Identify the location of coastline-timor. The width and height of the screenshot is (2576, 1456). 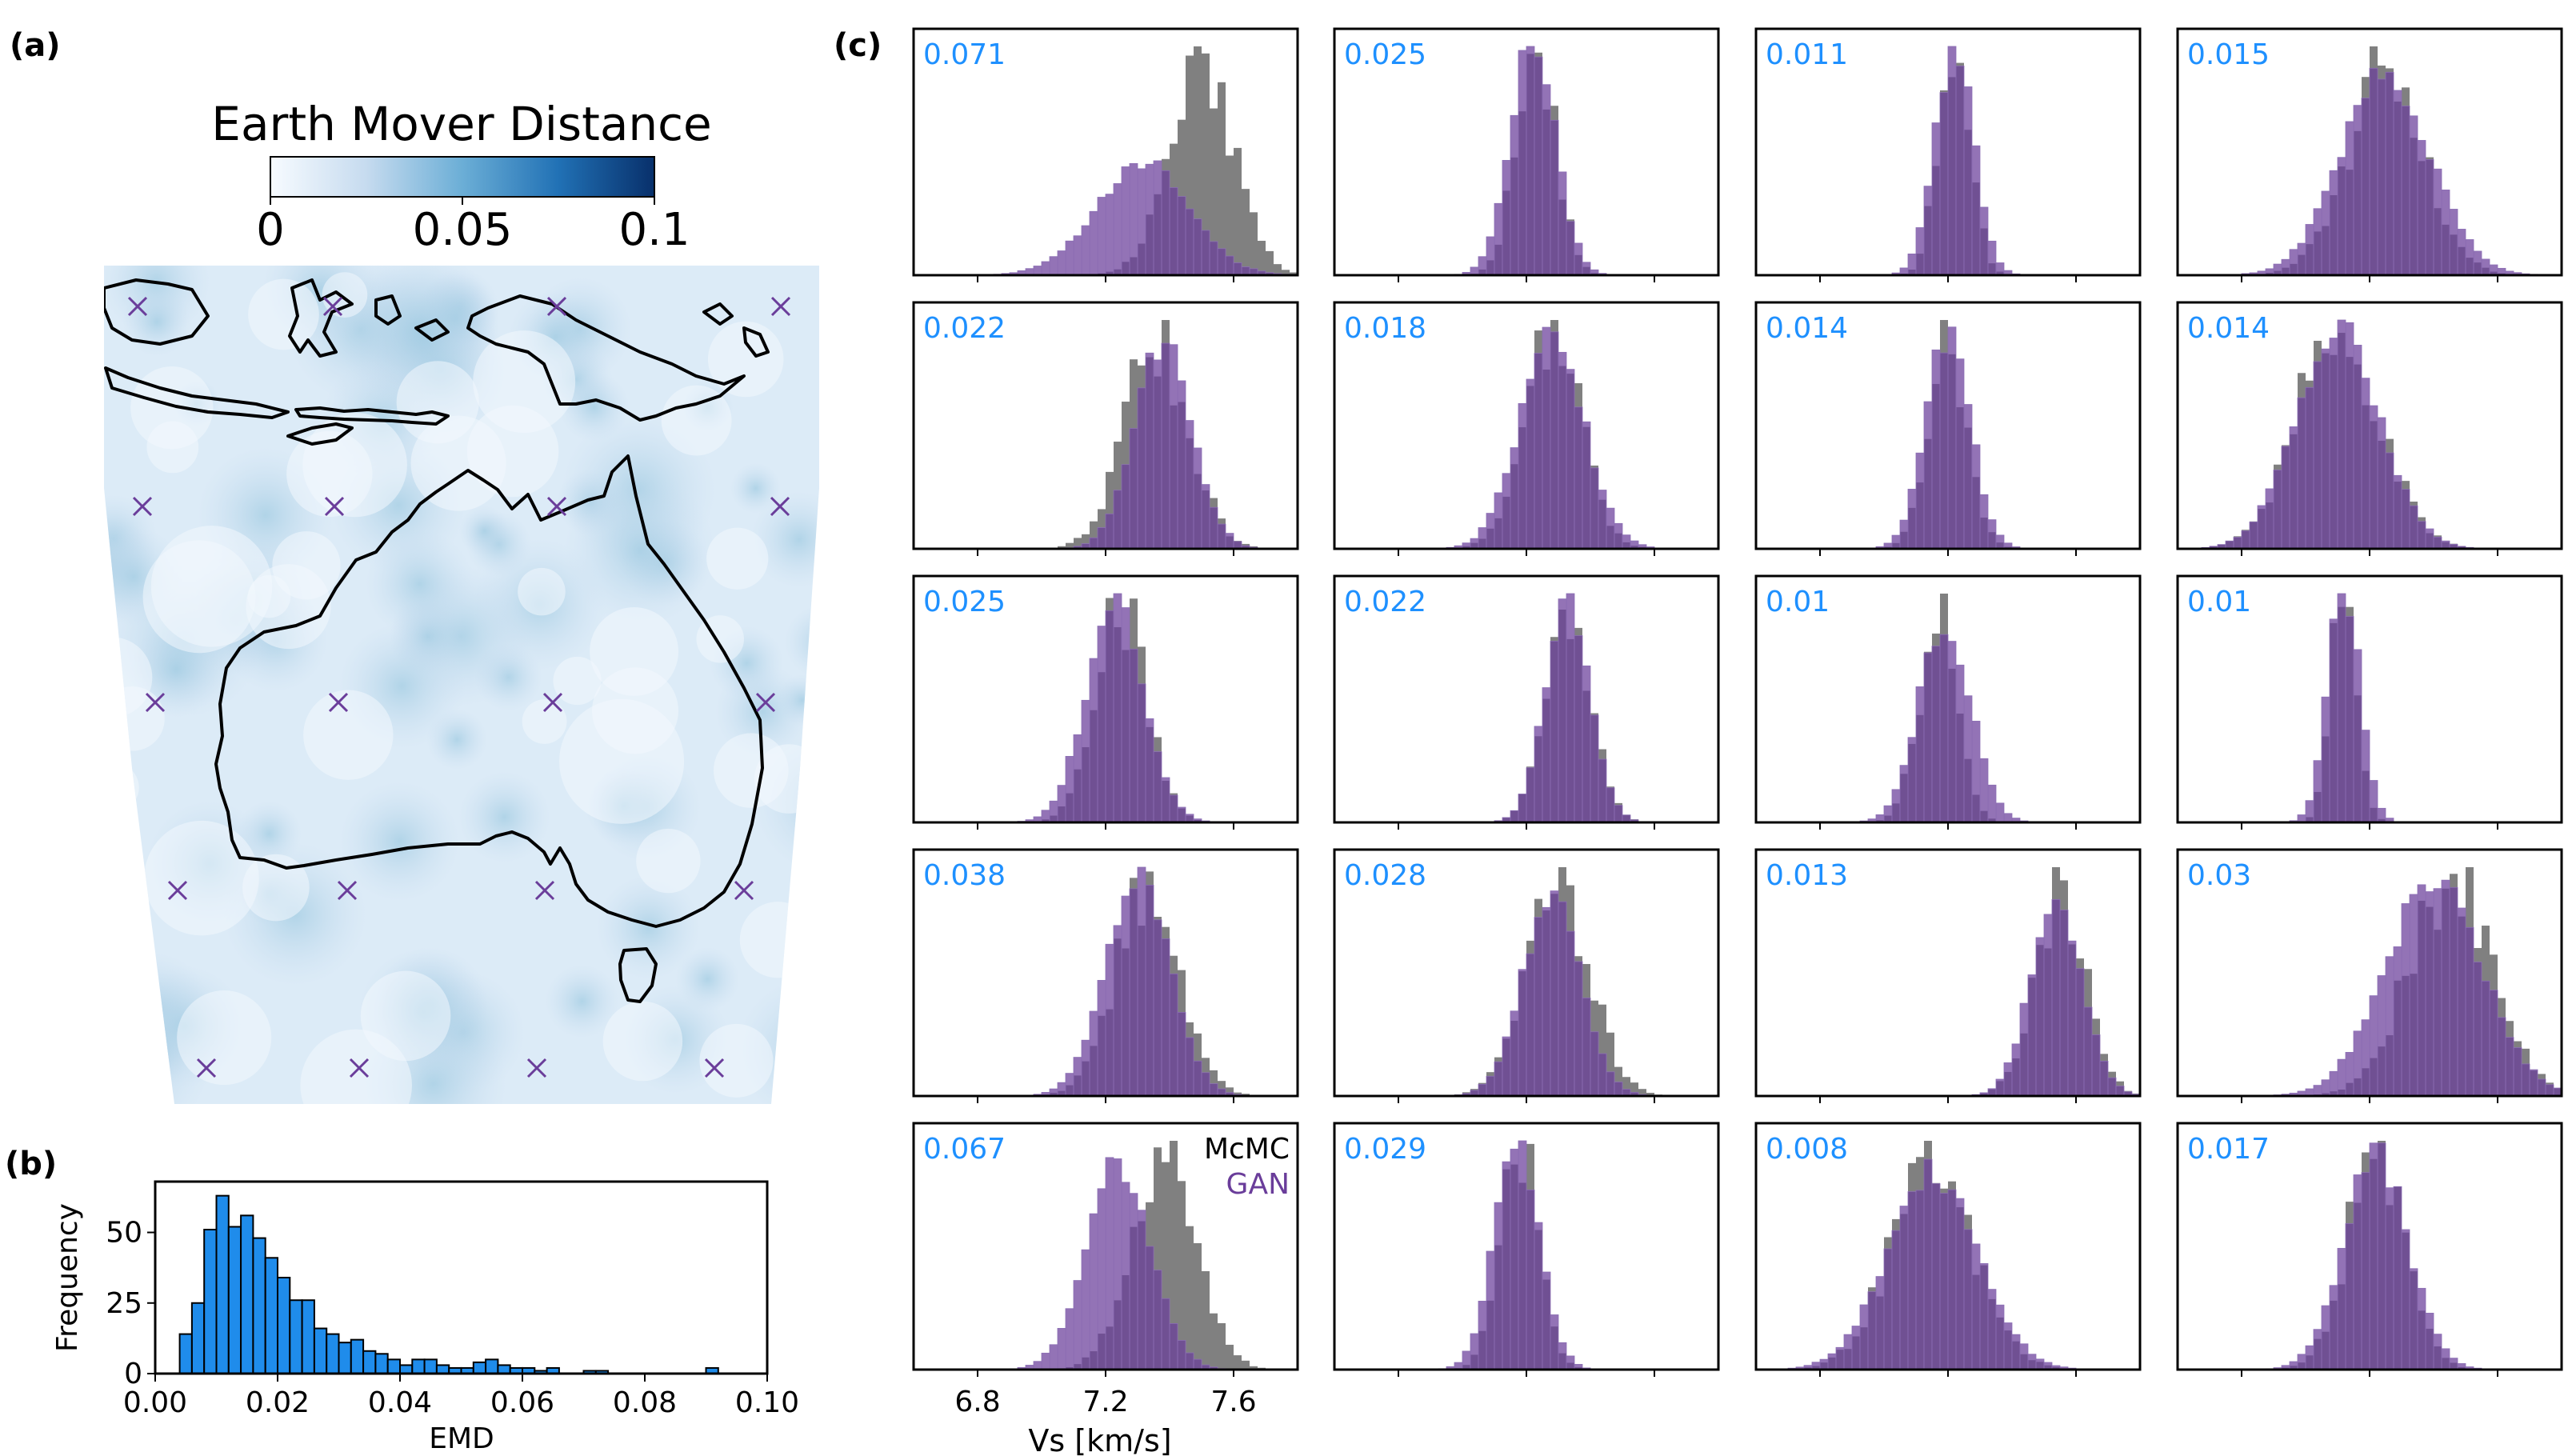
(320, 434).